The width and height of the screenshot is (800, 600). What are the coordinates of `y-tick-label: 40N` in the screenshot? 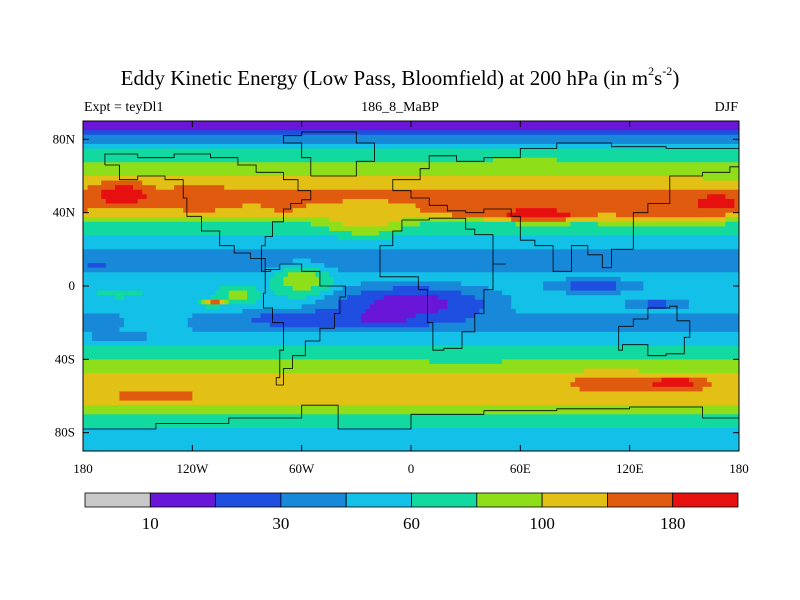 It's located at (64, 212).